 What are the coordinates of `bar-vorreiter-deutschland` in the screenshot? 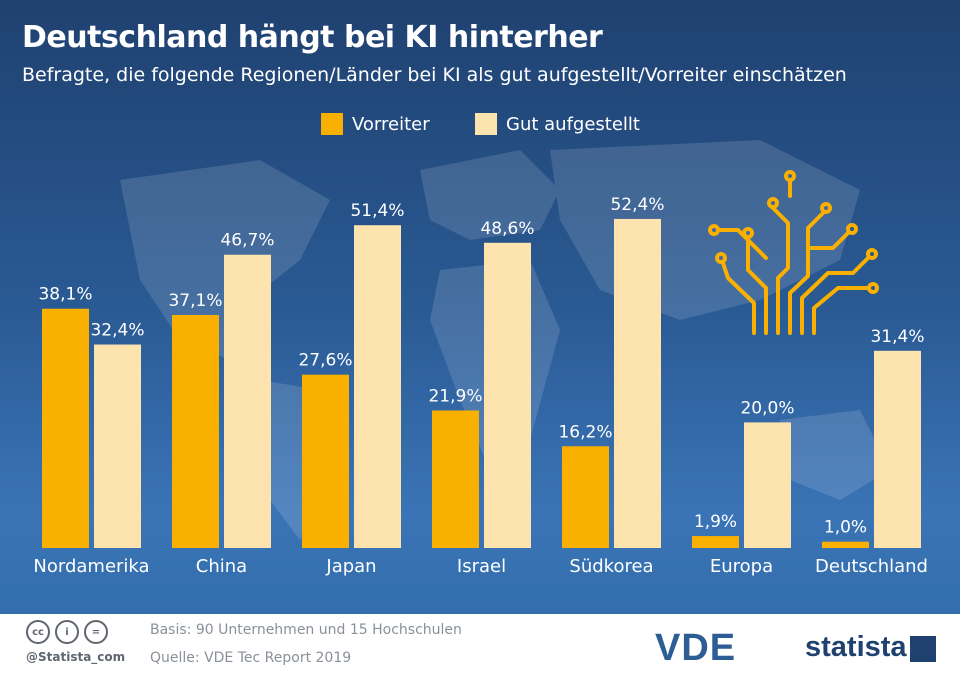 It's located at (845, 544).